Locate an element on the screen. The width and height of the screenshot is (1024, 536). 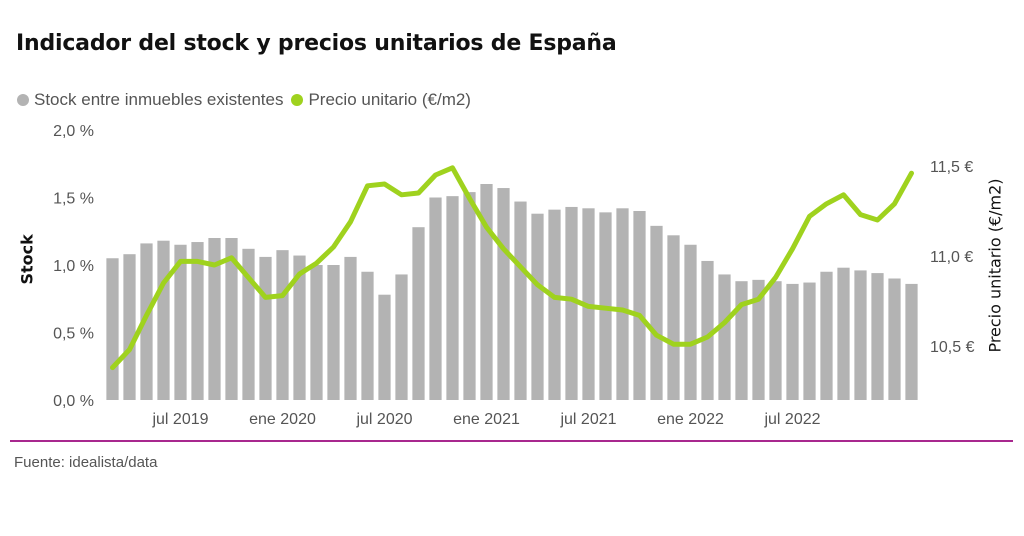
legend-item-stock: Stock entre inmuebles existentes is located at coordinates (150, 100).